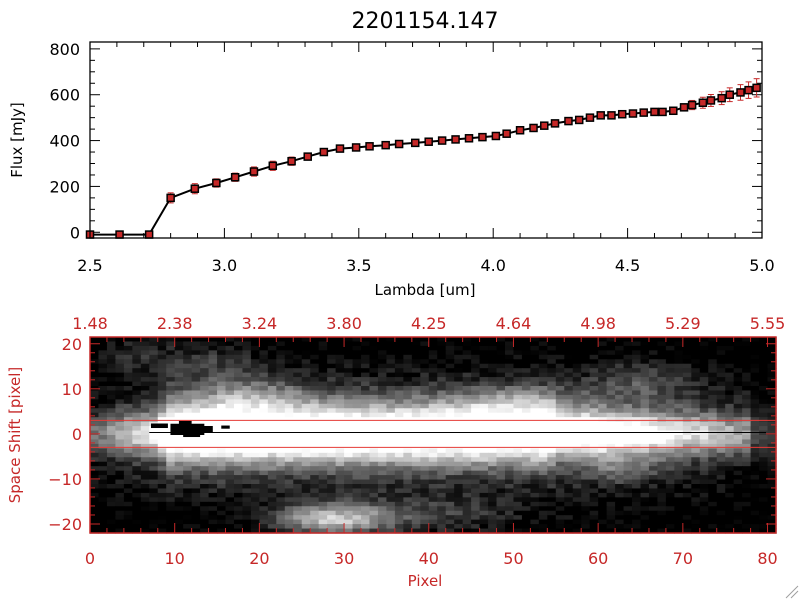 This screenshot has width=800, height=600. What do you see at coordinates (792, 592) in the screenshot?
I see `resize-grip-icon` at bounding box center [792, 592].